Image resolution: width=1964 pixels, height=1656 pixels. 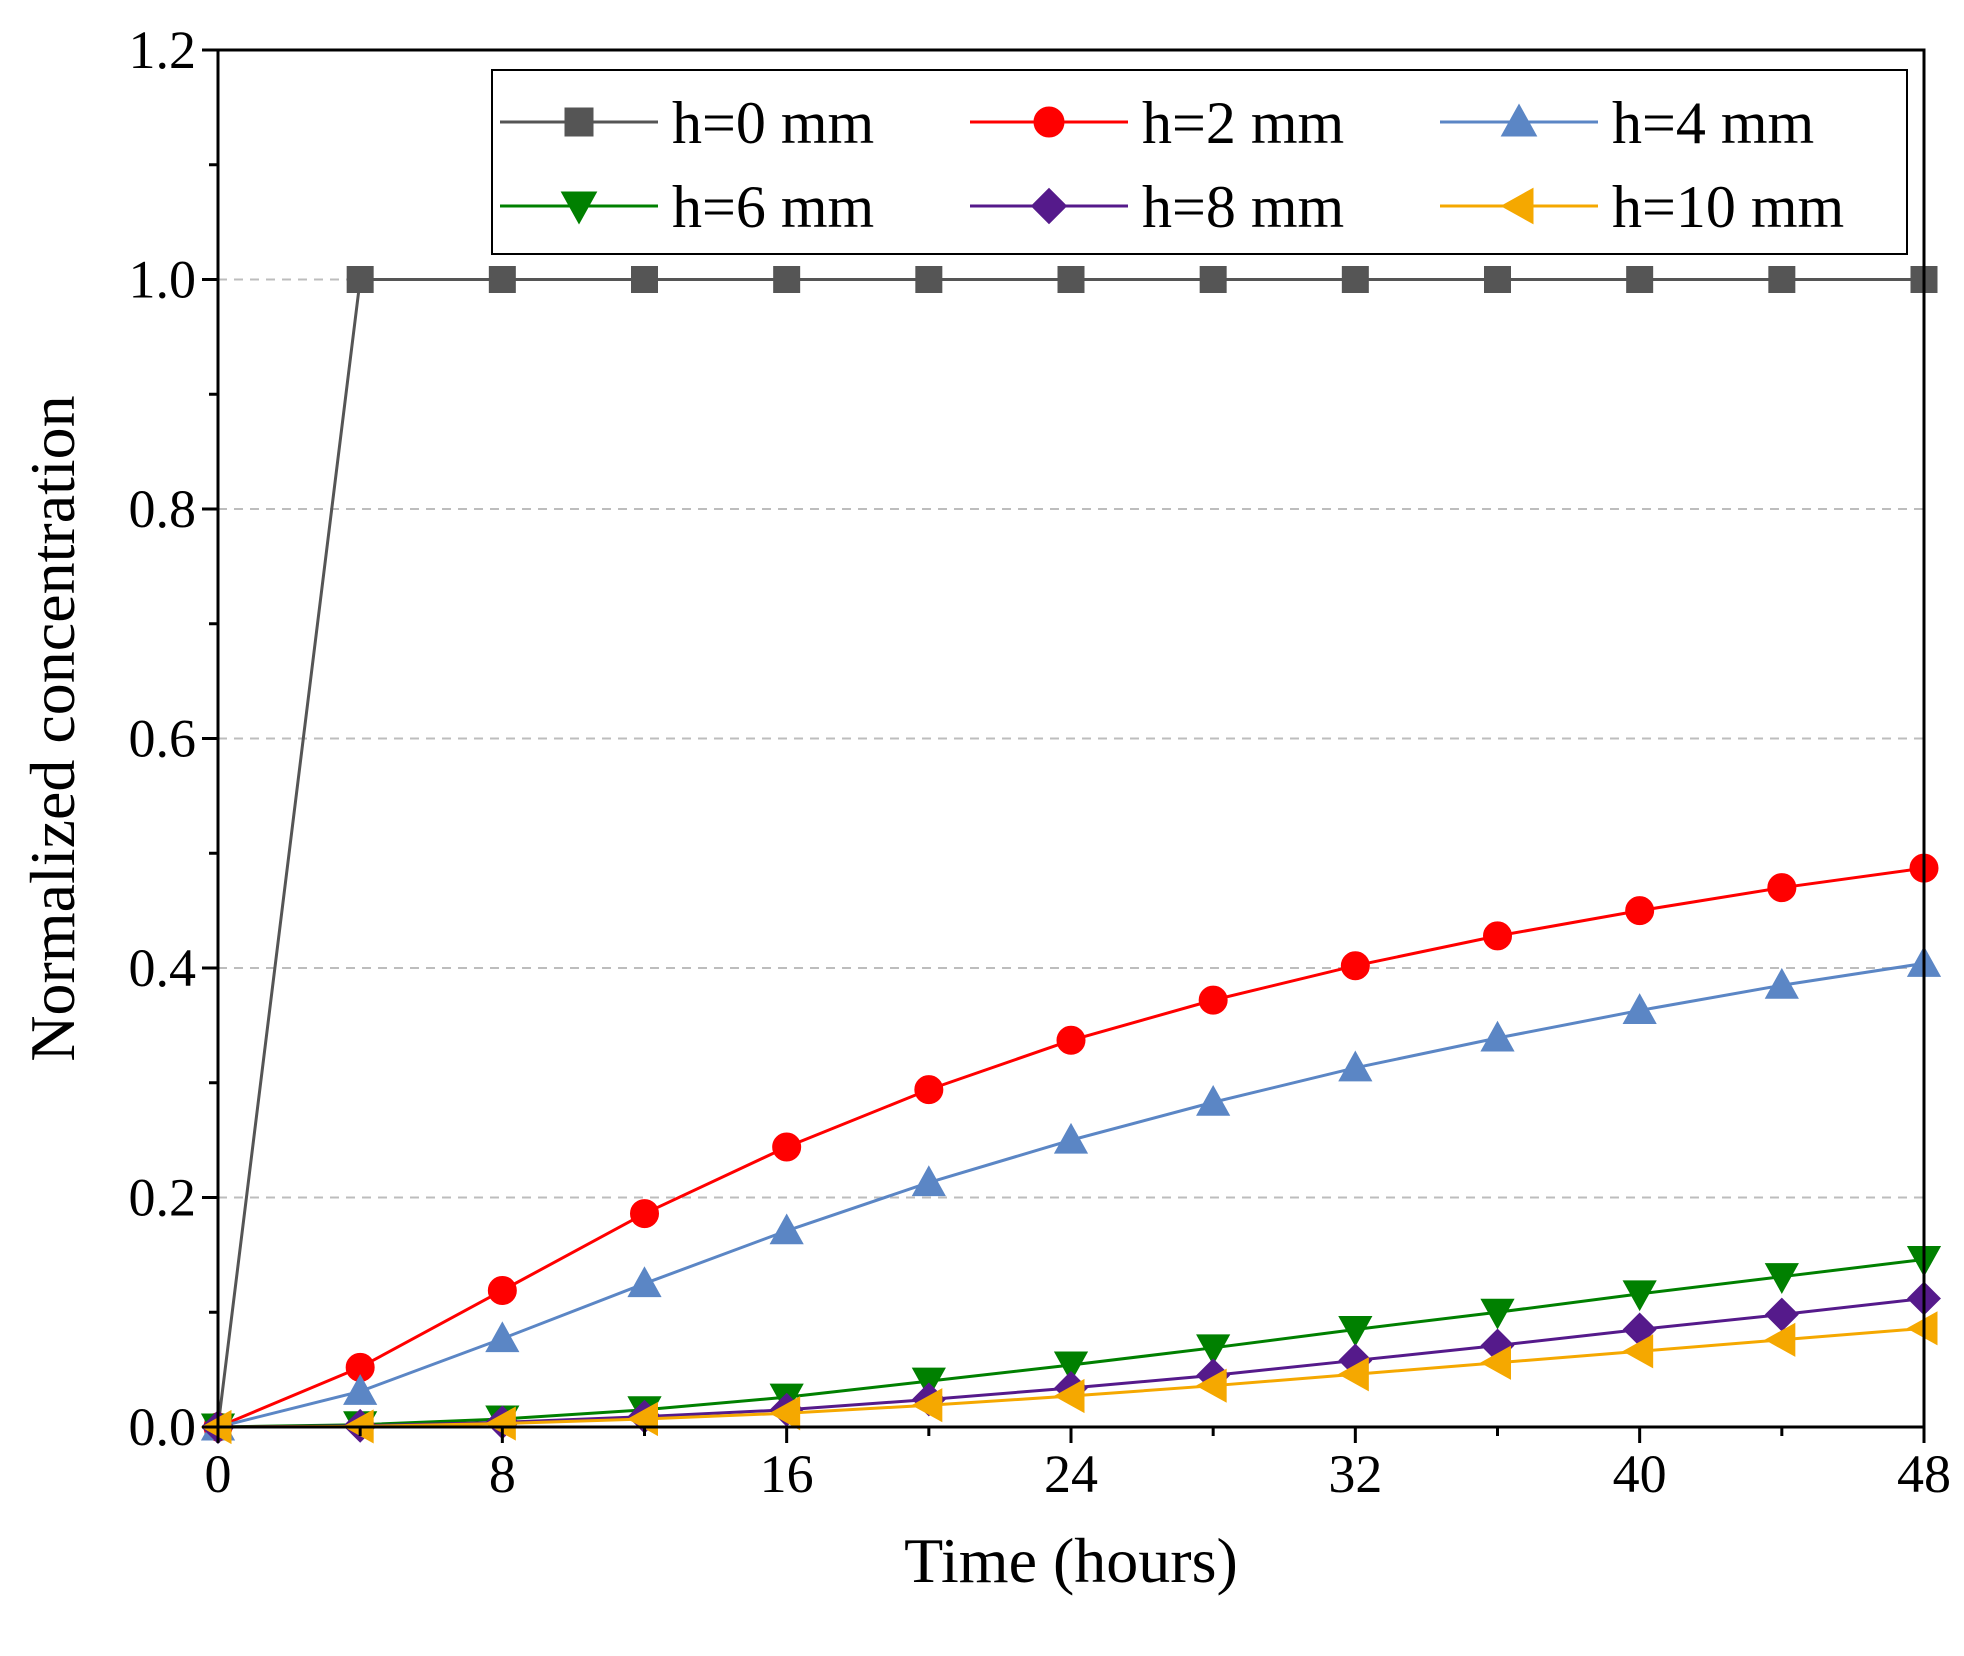 I want to click on x-axis-title: Time (hours), so click(x=1071, y=1560).